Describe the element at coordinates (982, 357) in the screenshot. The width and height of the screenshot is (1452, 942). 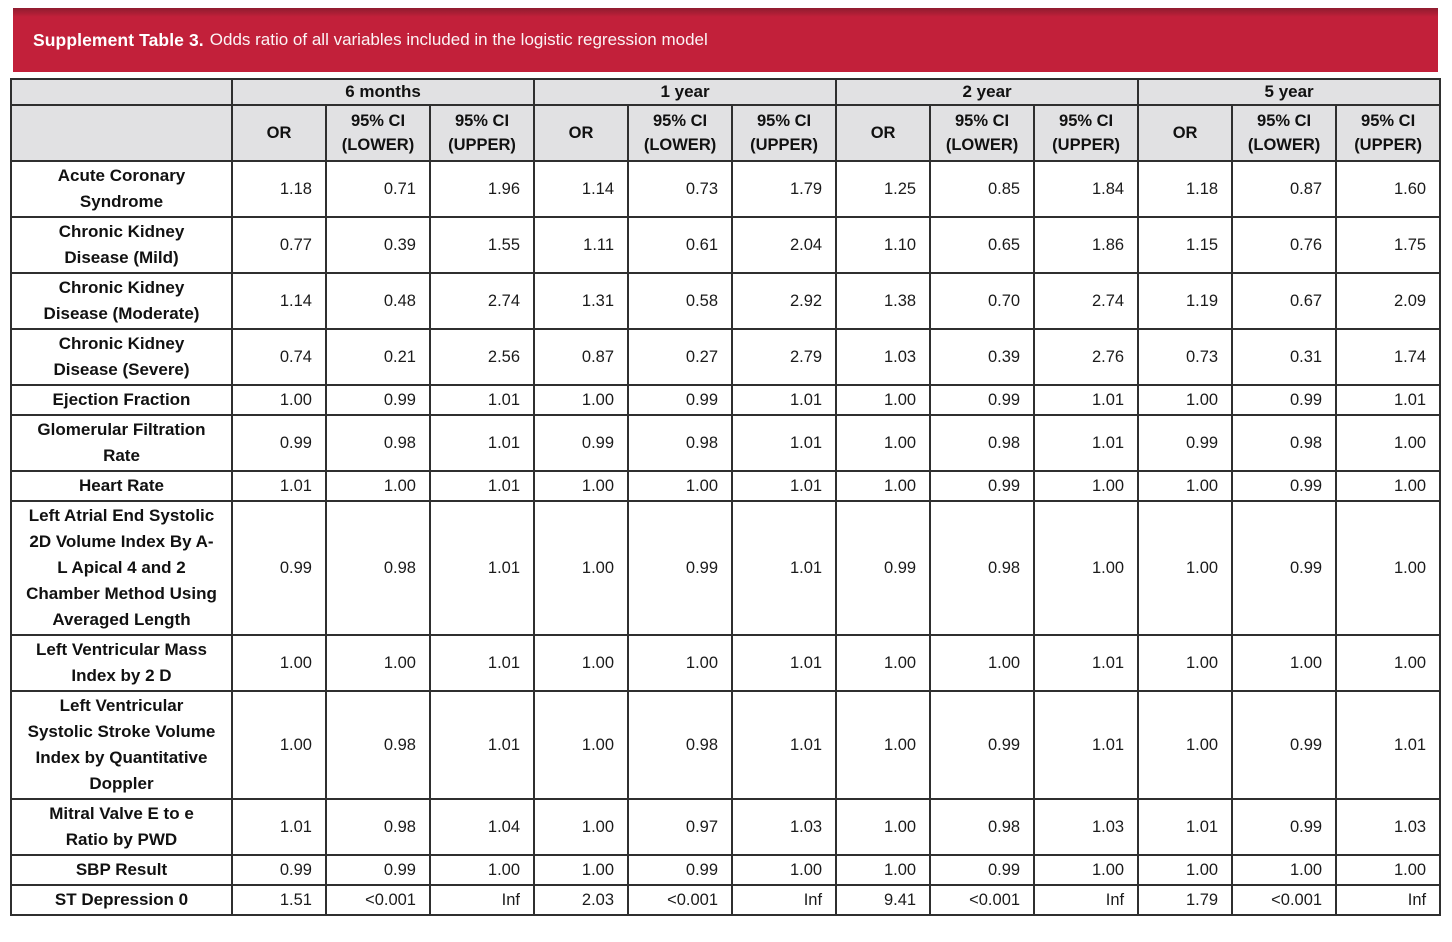
I see `ci-lower-cell: 0.39` at that location.